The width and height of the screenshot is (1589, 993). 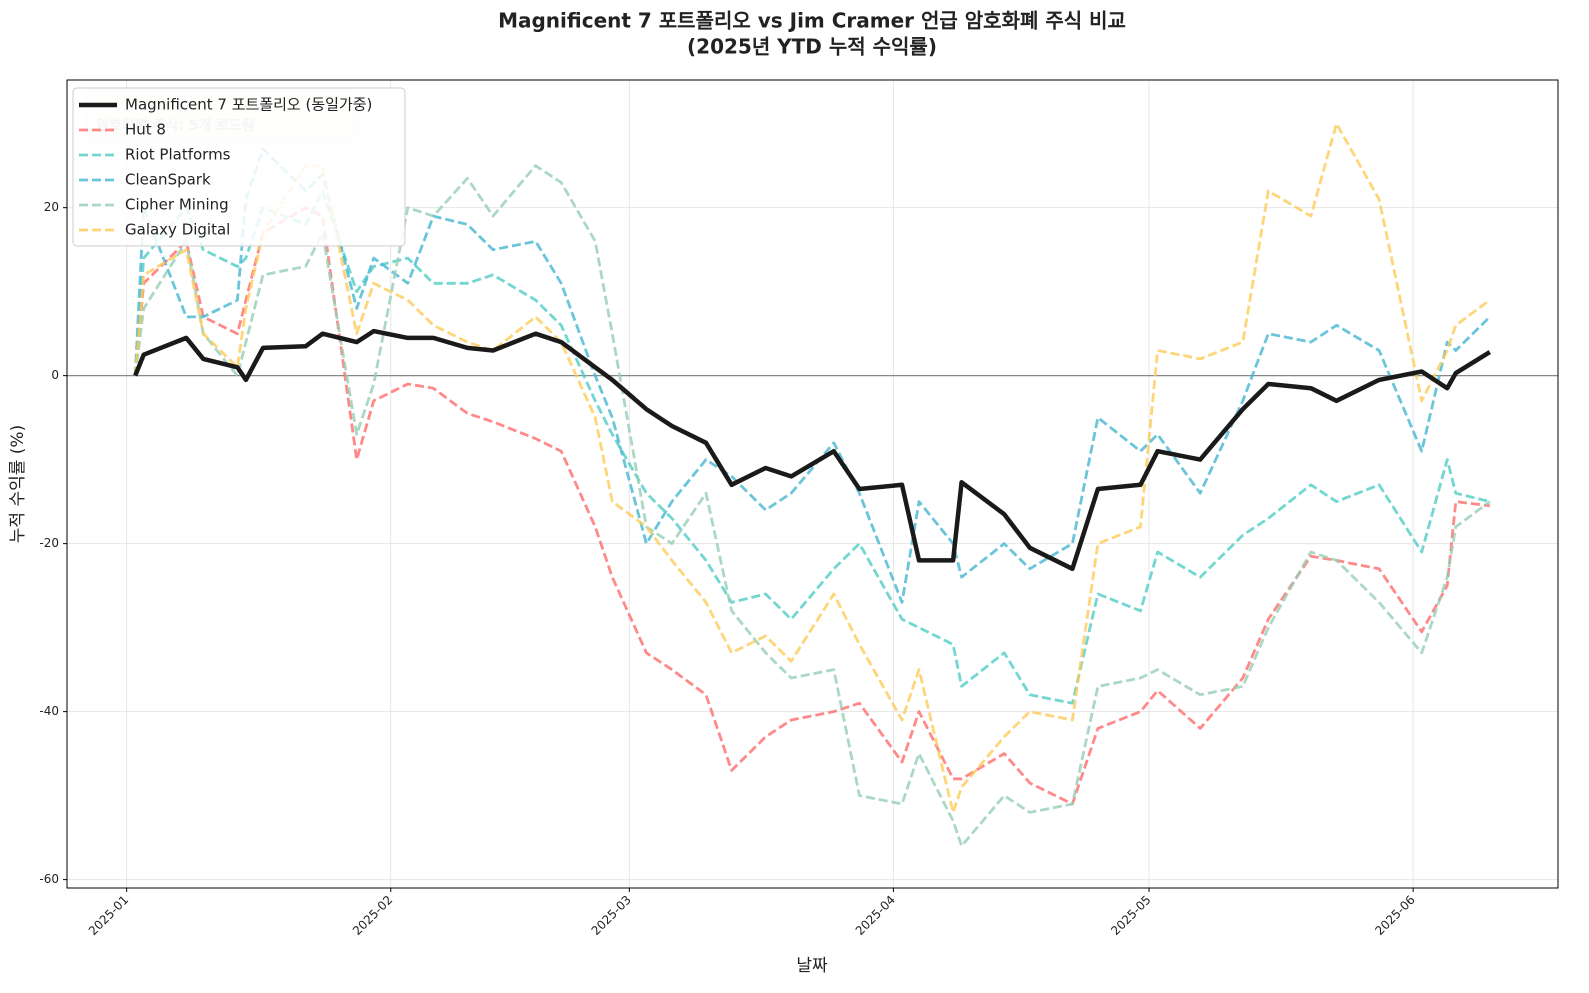 What do you see at coordinates (239, 167) in the screenshot?
I see `legend-box` at bounding box center [239, 167].